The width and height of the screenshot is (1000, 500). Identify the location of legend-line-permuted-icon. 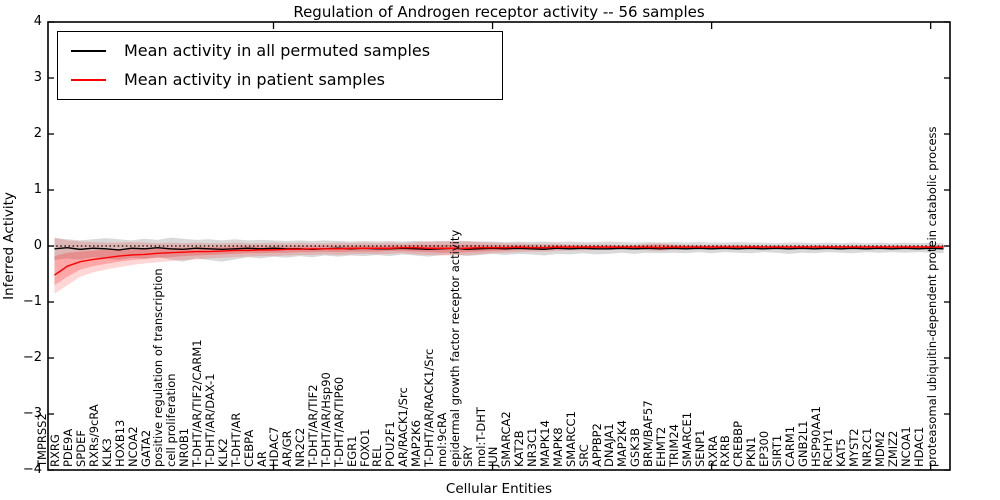
(88, 51).